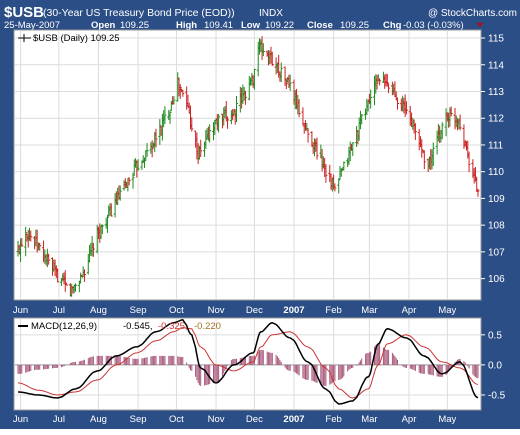 The image size is (520, 435). I want to click on macd-legend-label: MACD(12,26,9), so click(64, 326).